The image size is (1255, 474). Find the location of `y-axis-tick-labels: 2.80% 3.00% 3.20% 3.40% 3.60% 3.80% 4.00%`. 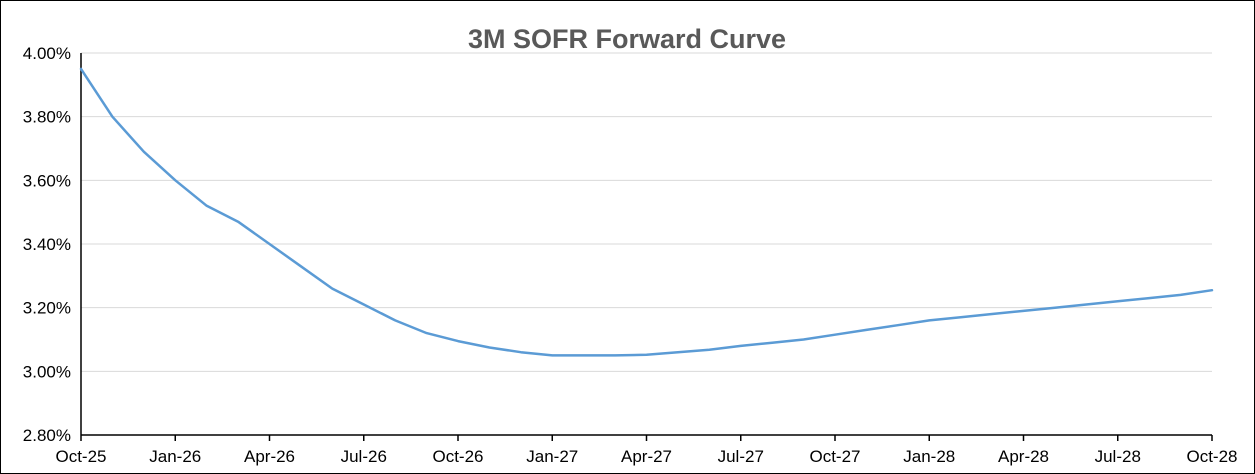

y-axis-tick-labels: 2.80% 3.00% 3.20% 3.40% 3.60% 3.80% 4.00% is located at coordinates (47, 244).